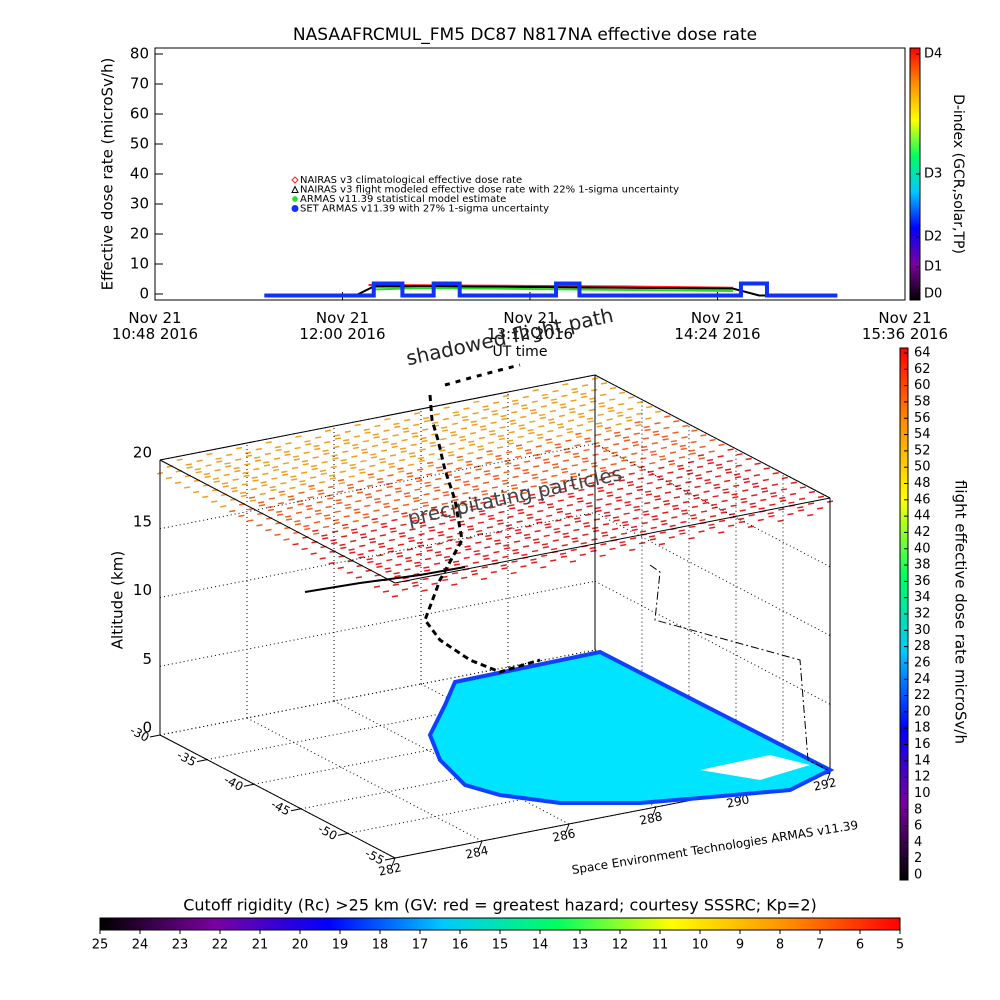  What do you see at coordinates (922, 777) in the screenshot?
I see `colorbar-tick-label: 12` at bounding box center [922, 777].